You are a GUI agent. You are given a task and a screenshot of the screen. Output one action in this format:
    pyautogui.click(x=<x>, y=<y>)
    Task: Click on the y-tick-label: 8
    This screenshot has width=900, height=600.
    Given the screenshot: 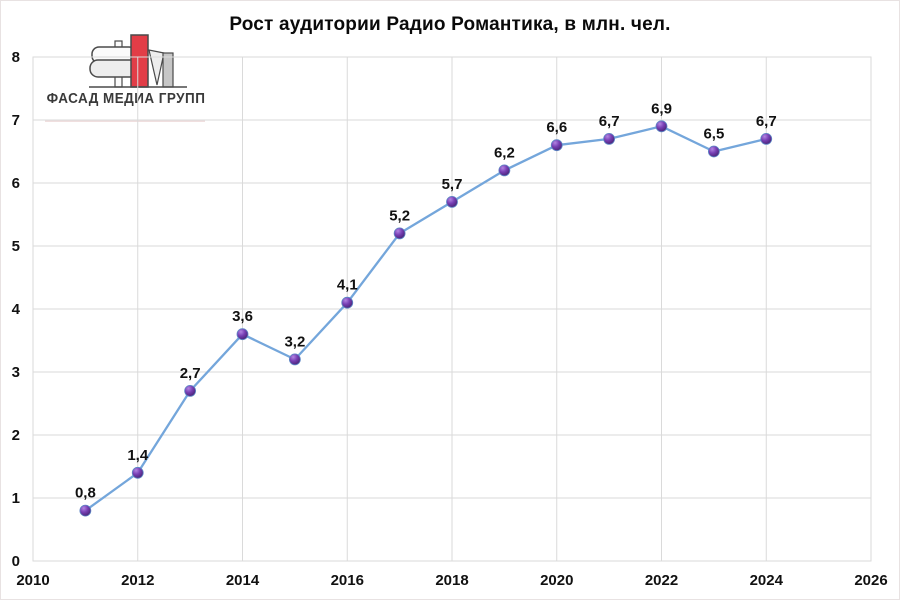 What is the action you would take?
    pyautogui.click(x=16, y=57)
    